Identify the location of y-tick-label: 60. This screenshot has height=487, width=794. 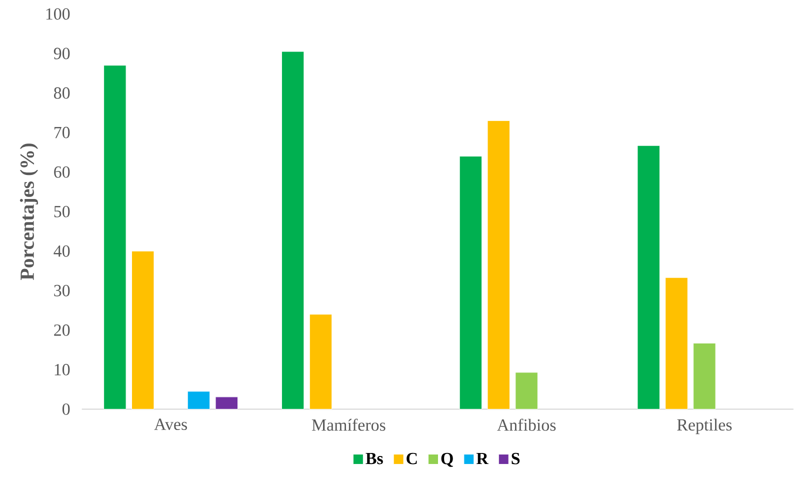
(62, 172).